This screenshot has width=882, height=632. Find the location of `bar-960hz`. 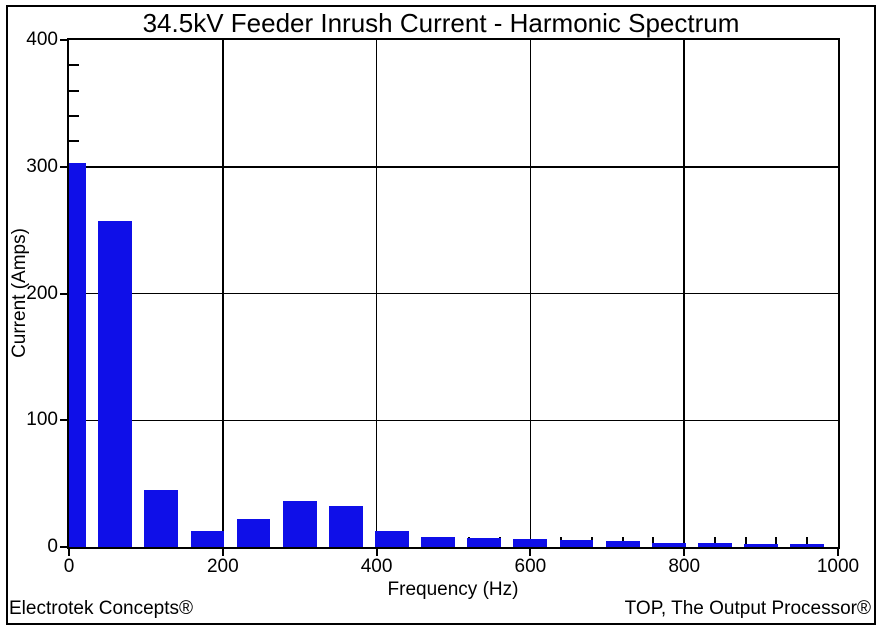

bar-960hz is located at coordinates (807, 545).